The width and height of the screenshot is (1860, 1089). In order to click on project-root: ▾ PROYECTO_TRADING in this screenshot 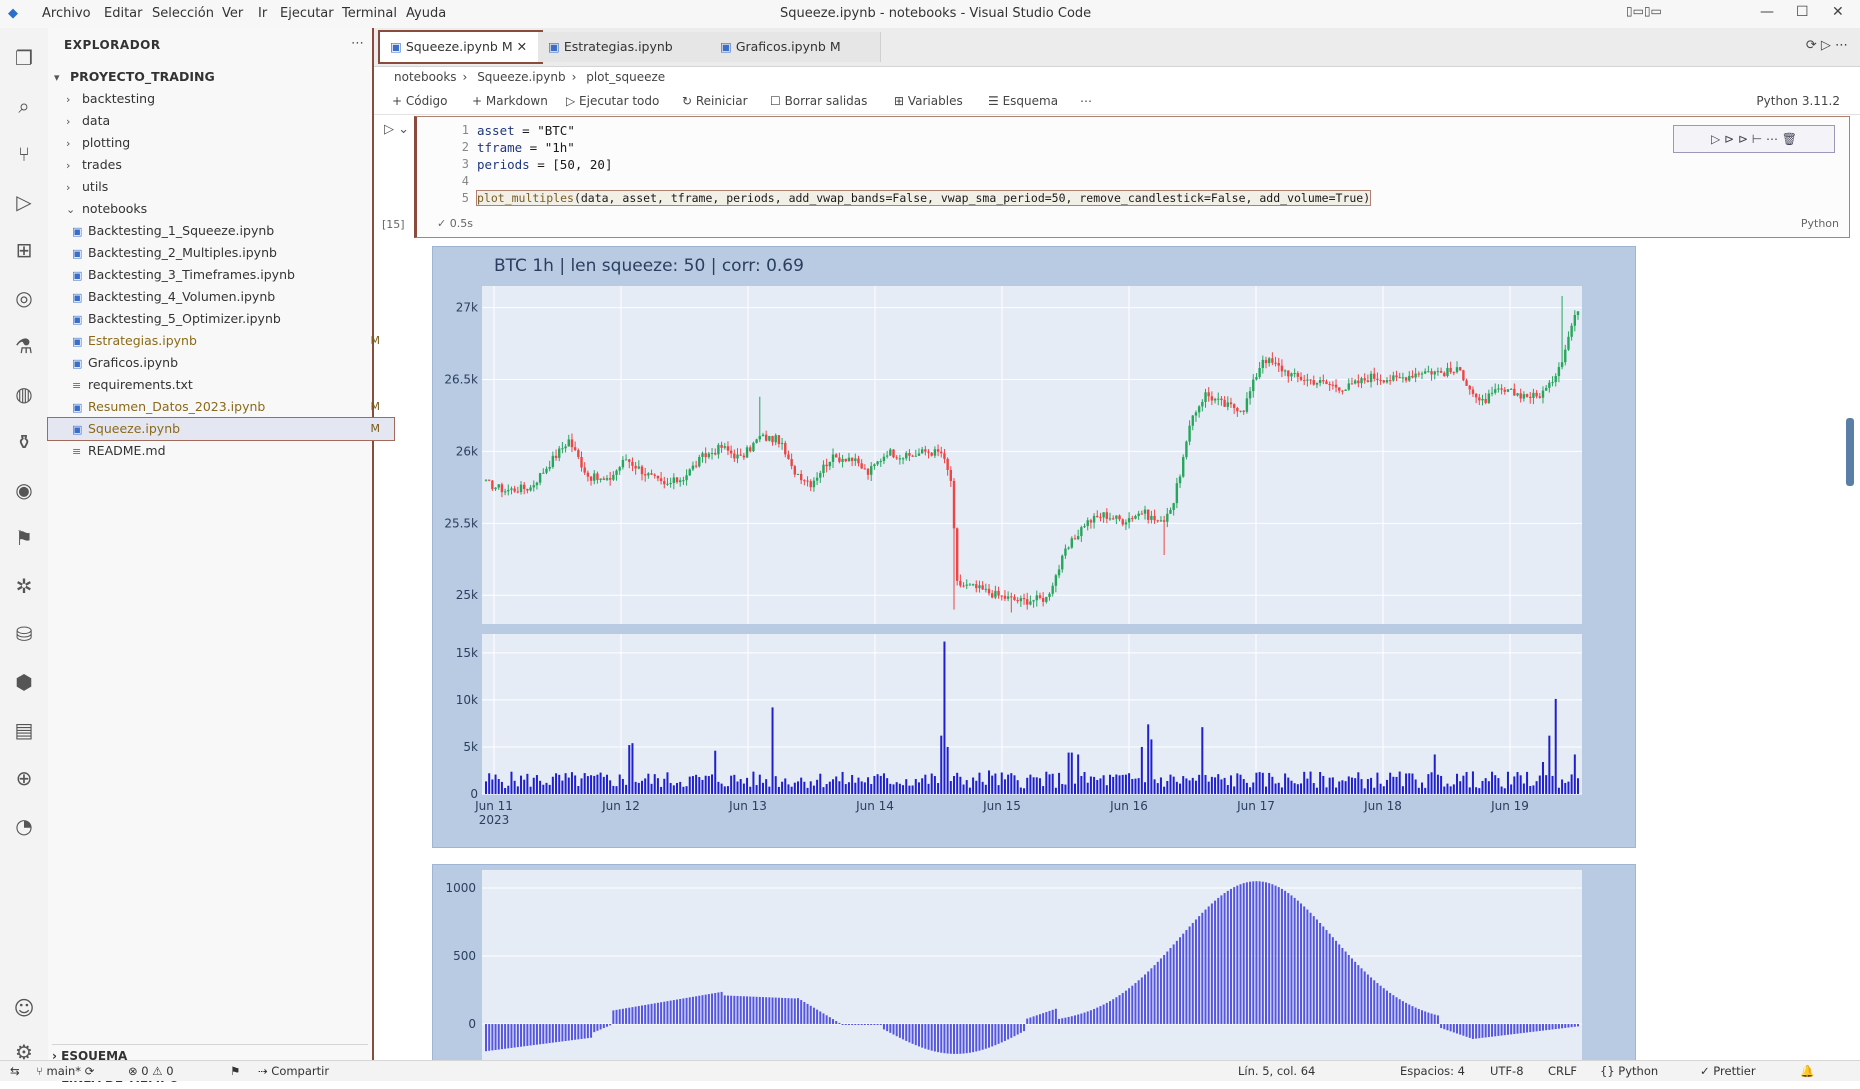, I will do `click(212, 77)`.